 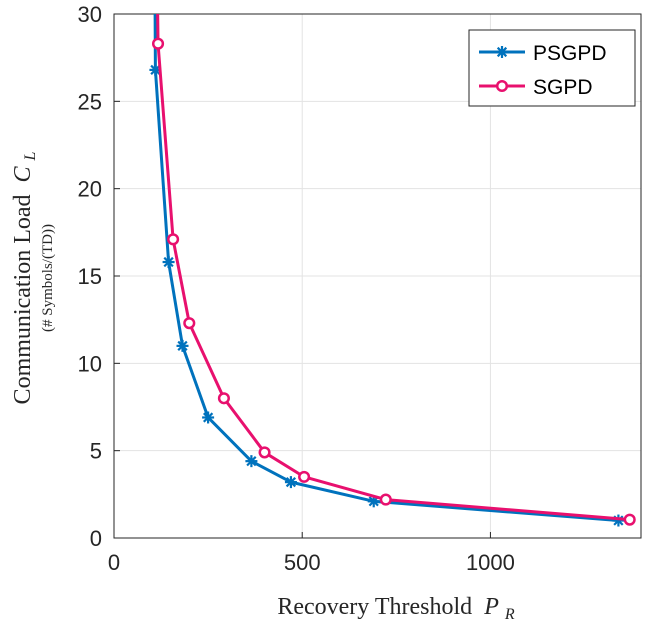 I want to click on y-axis-sublabel: (# Symbols/(TD)), so click(x=48, y=278).